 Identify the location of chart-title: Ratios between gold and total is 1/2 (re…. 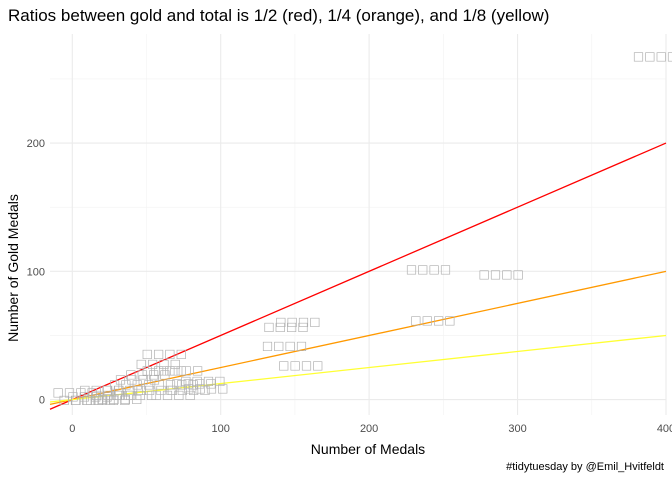
(278, 15).